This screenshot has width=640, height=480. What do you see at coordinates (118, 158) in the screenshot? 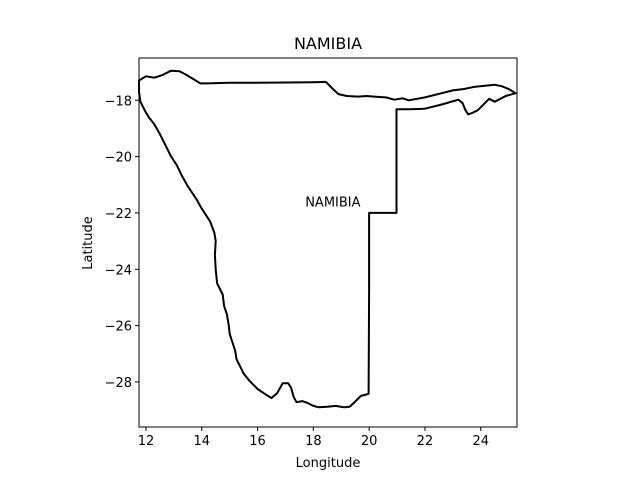
I see `y-tick-label: −20` at bounding box center [118, 158].